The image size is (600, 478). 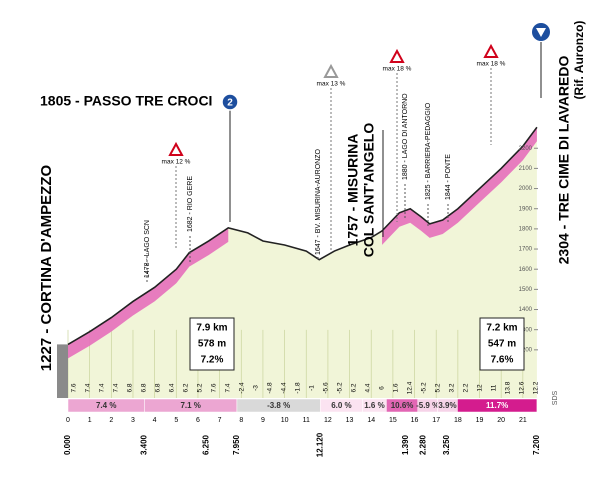 I want to click on partial-gradient: 12.6, so click(x=522, y=387).